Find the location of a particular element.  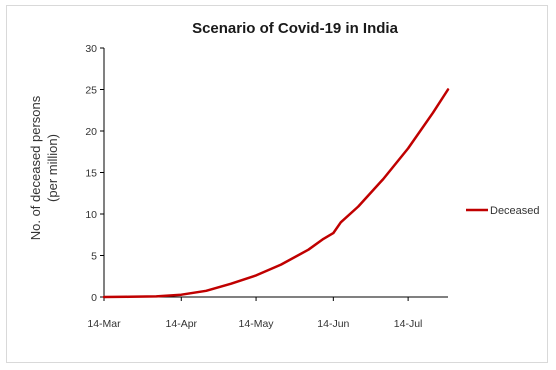

y-axis-label: No. of deceased persons (per million) is located at coordinates (44, 167).